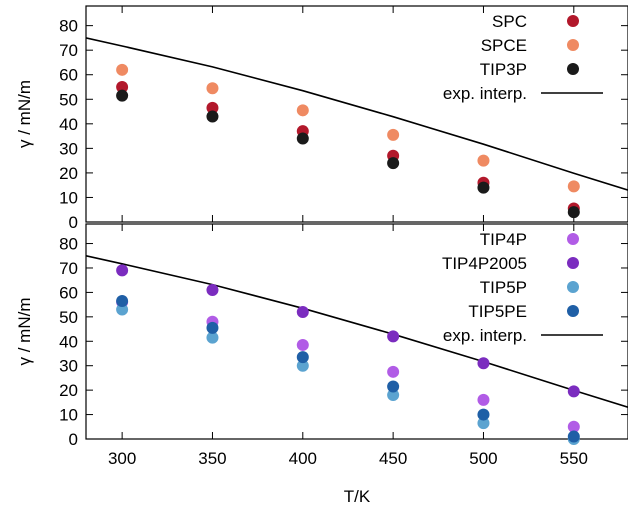  I want to click on legend-label: SPCE, so click(504, 45).